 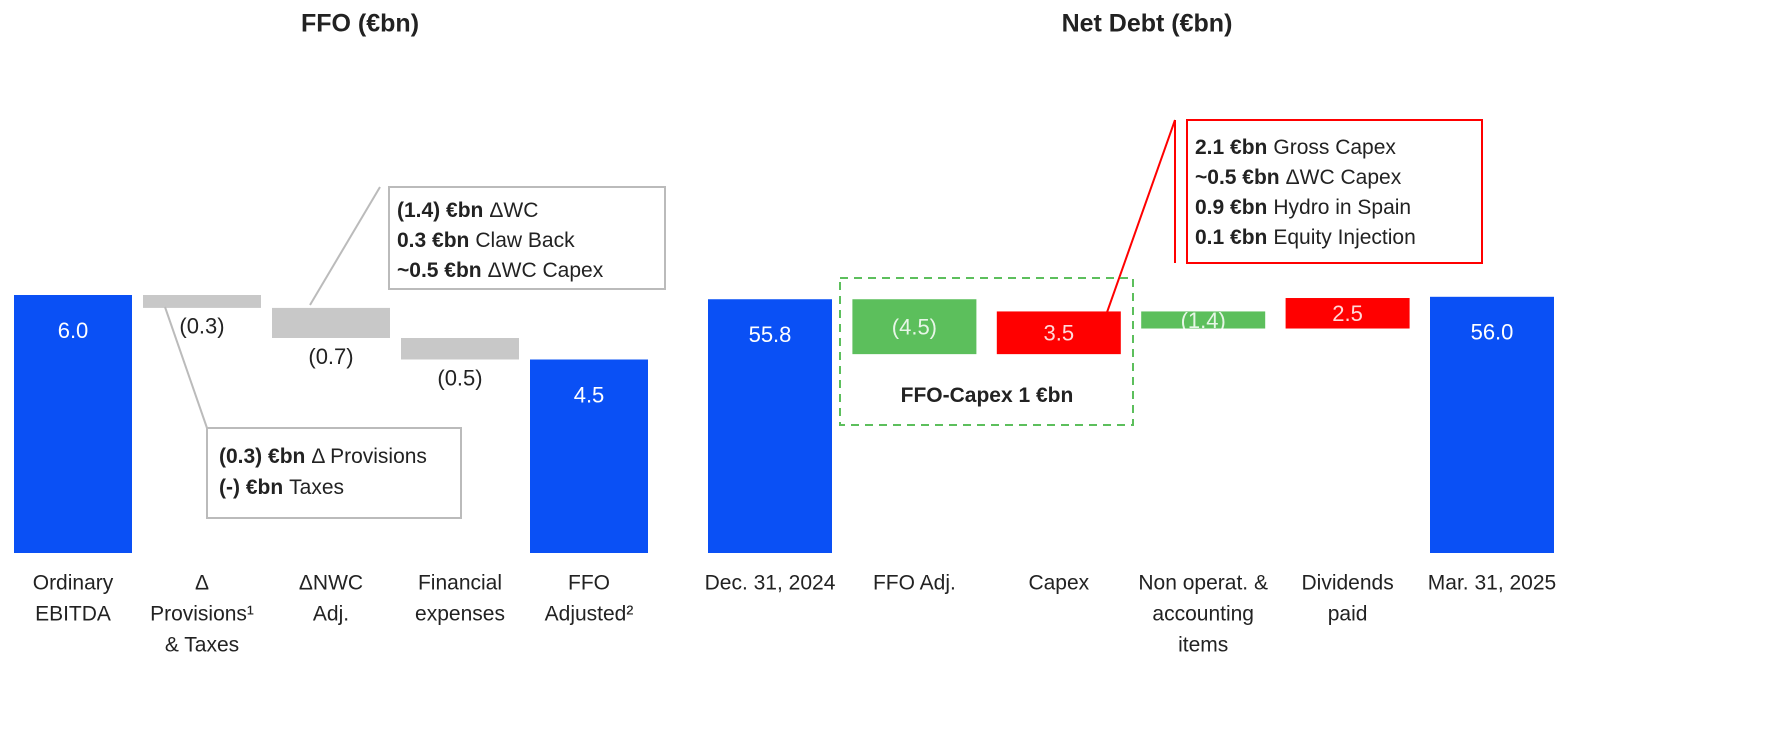 I want to click on category-label: Dividends, so click(x=1347, y=583).